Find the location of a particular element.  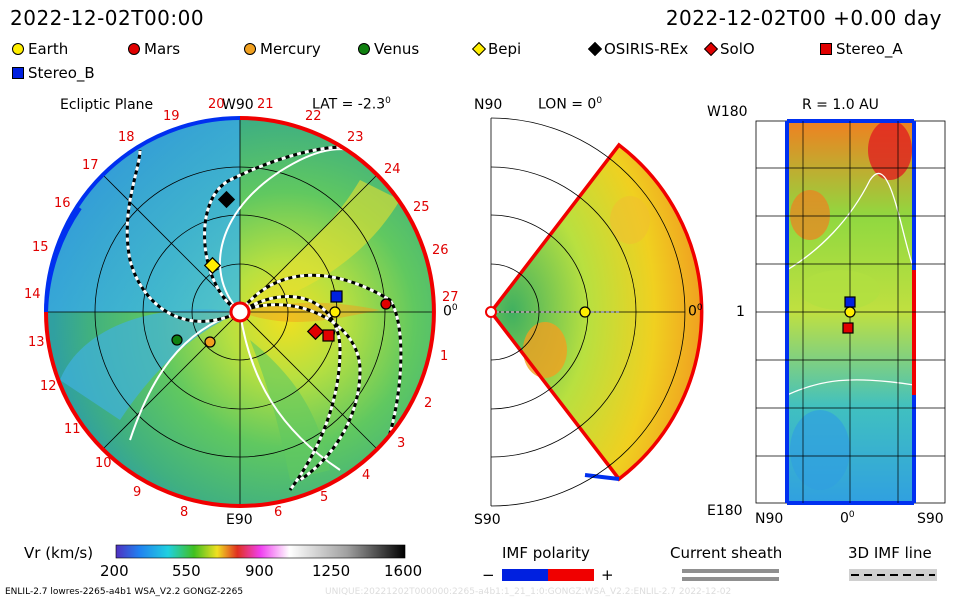

sector-label: 21 is located at coordinates (265, 104).